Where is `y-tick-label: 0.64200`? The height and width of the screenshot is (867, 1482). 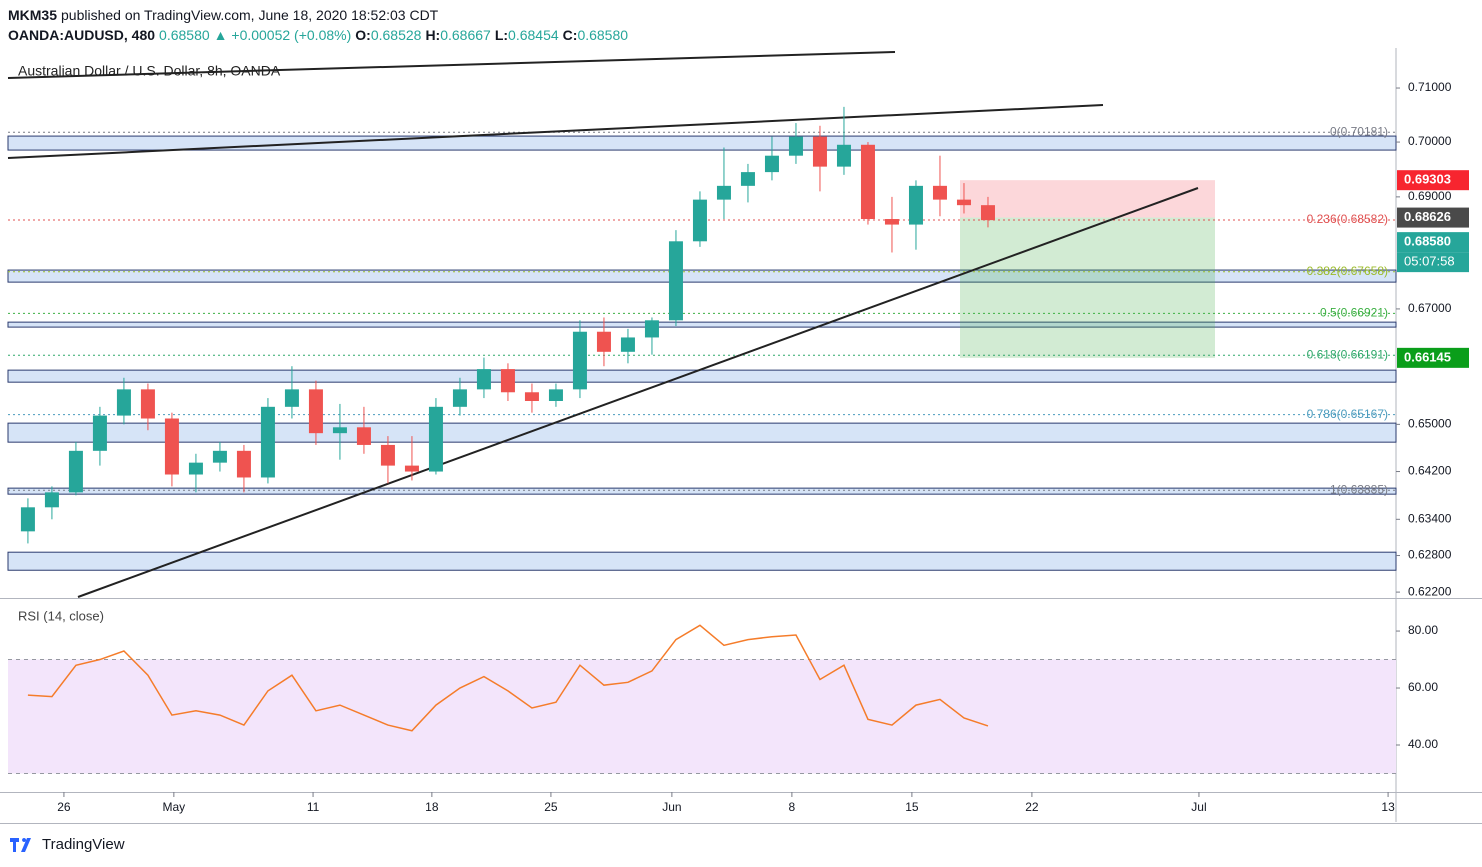 y-tick-label: 0.64200 is located at coordinates (1430, 471).